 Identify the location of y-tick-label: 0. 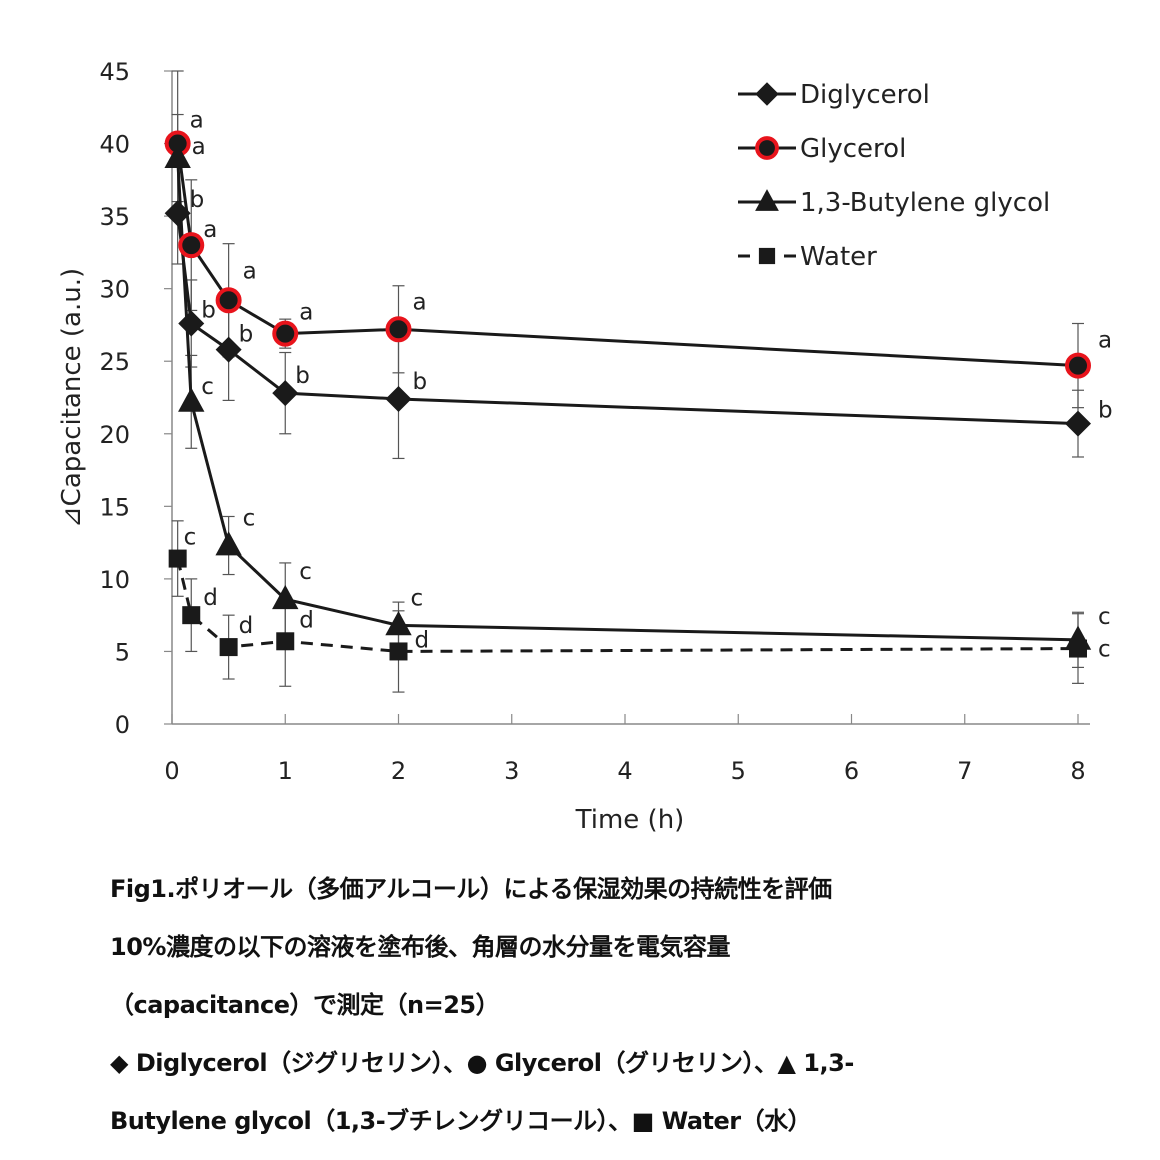
(122, 725).